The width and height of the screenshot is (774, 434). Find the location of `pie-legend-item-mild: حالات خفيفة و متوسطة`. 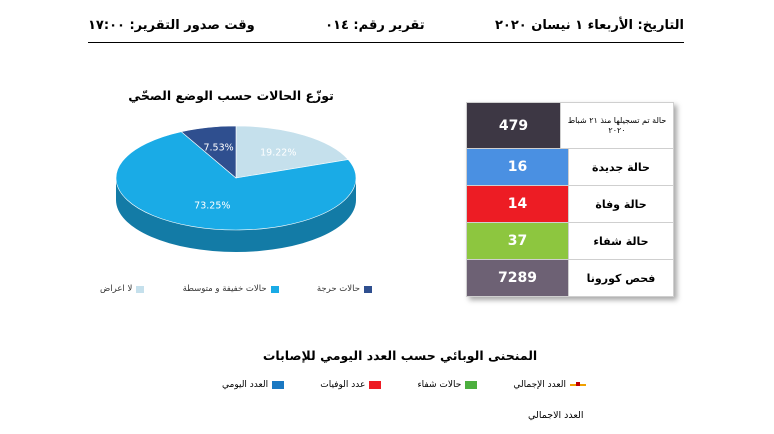

pie-legend-item-mild: حالات خفيفة و متوسطة is located at coordinates (231, 289).